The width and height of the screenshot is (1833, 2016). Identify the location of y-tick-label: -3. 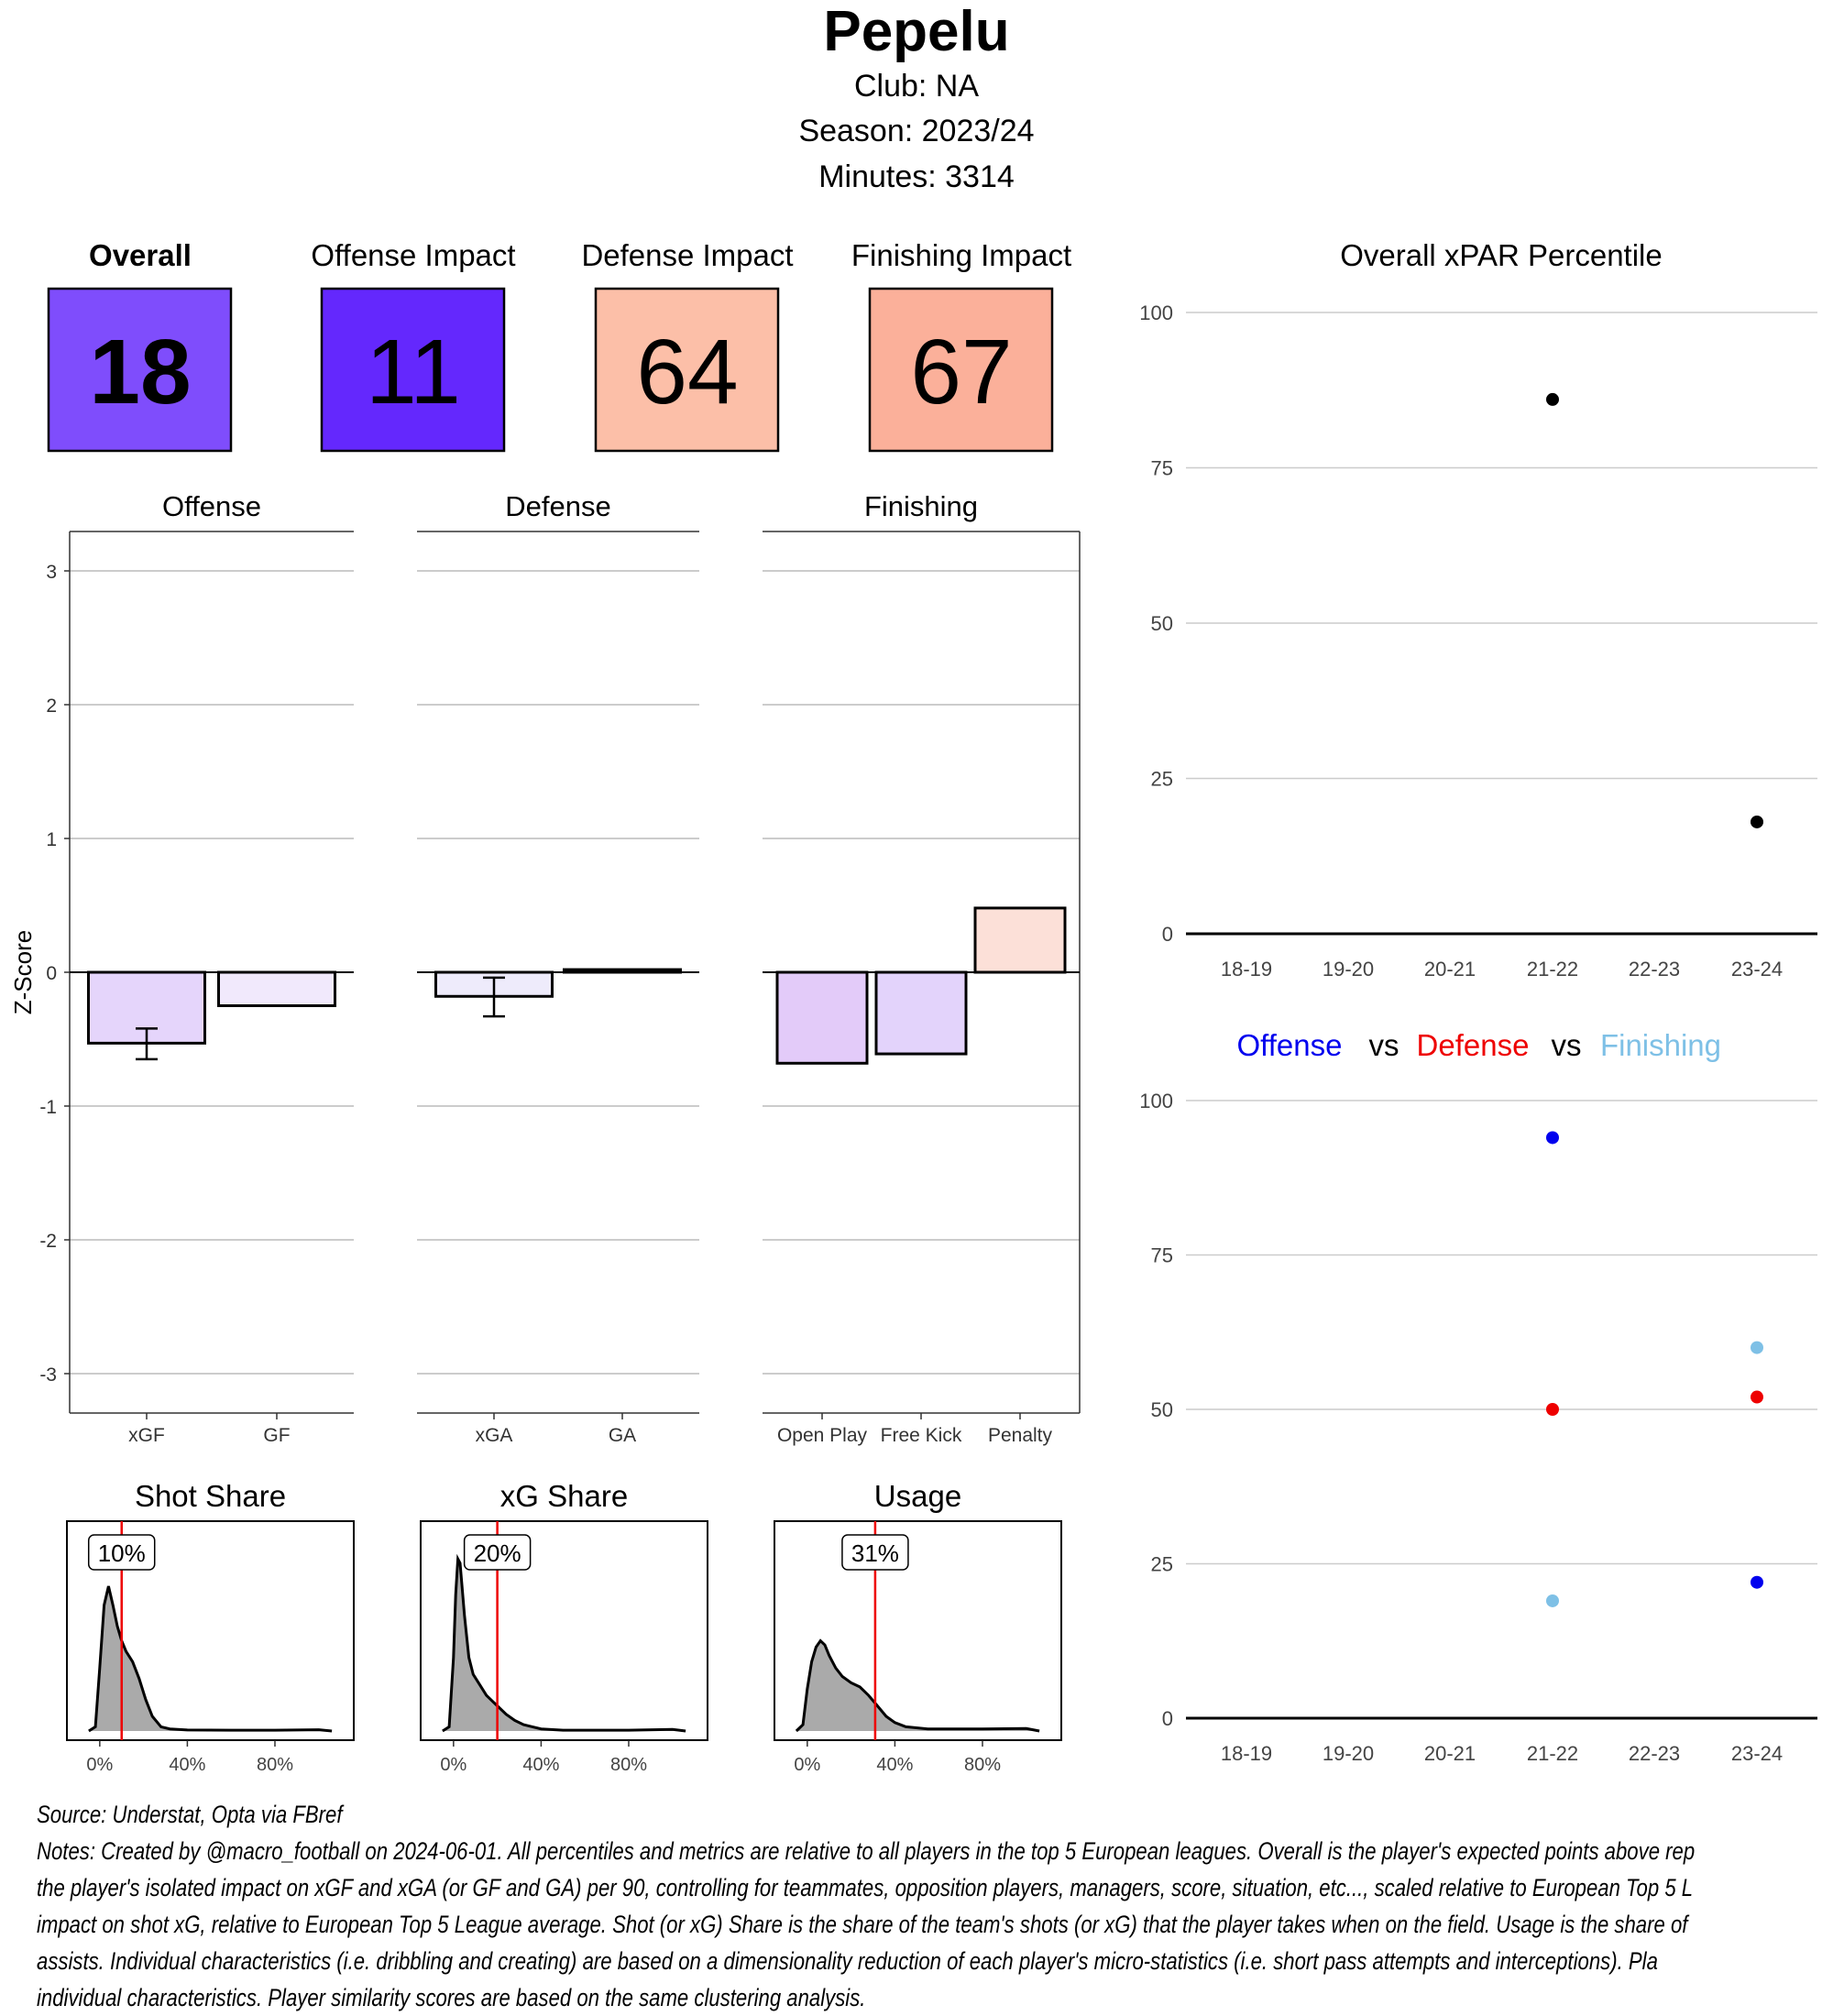
(48, 1375).